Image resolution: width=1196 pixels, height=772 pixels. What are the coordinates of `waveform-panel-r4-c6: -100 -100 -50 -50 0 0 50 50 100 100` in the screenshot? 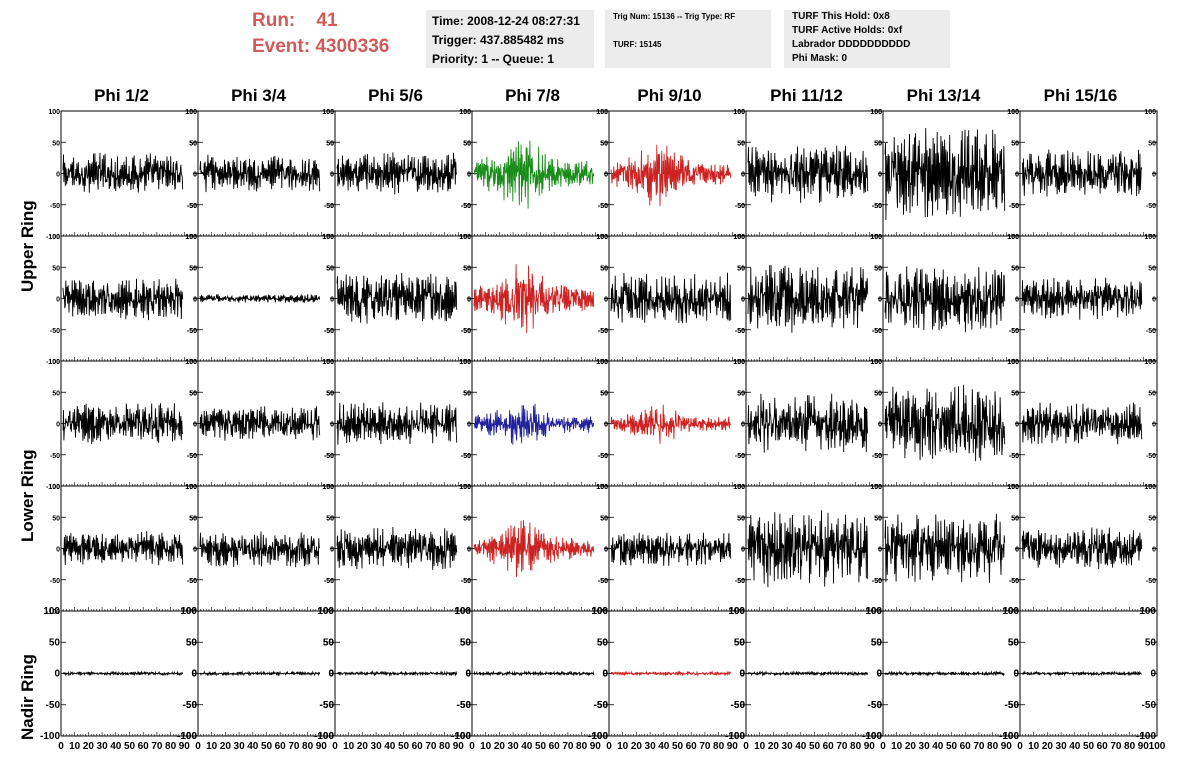 It's located at (941, 674).